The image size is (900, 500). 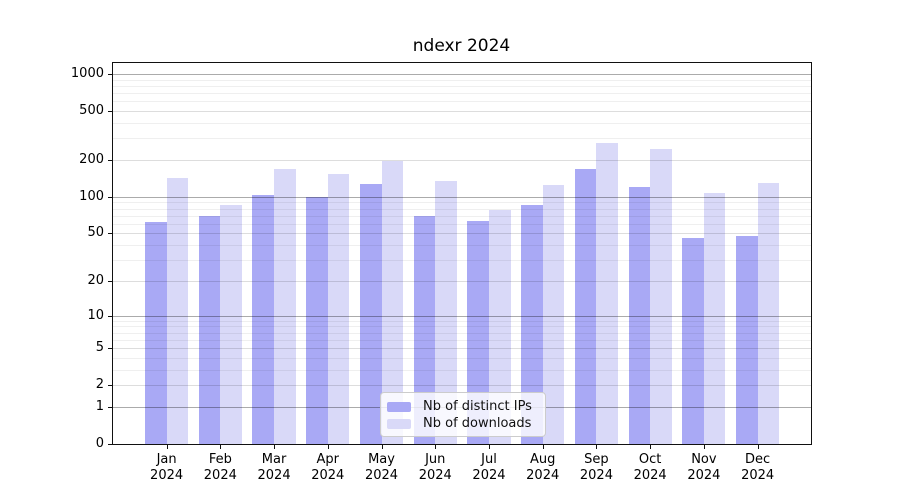 I want to click on x-tick-mark-apr, so click(x=328, y=447).